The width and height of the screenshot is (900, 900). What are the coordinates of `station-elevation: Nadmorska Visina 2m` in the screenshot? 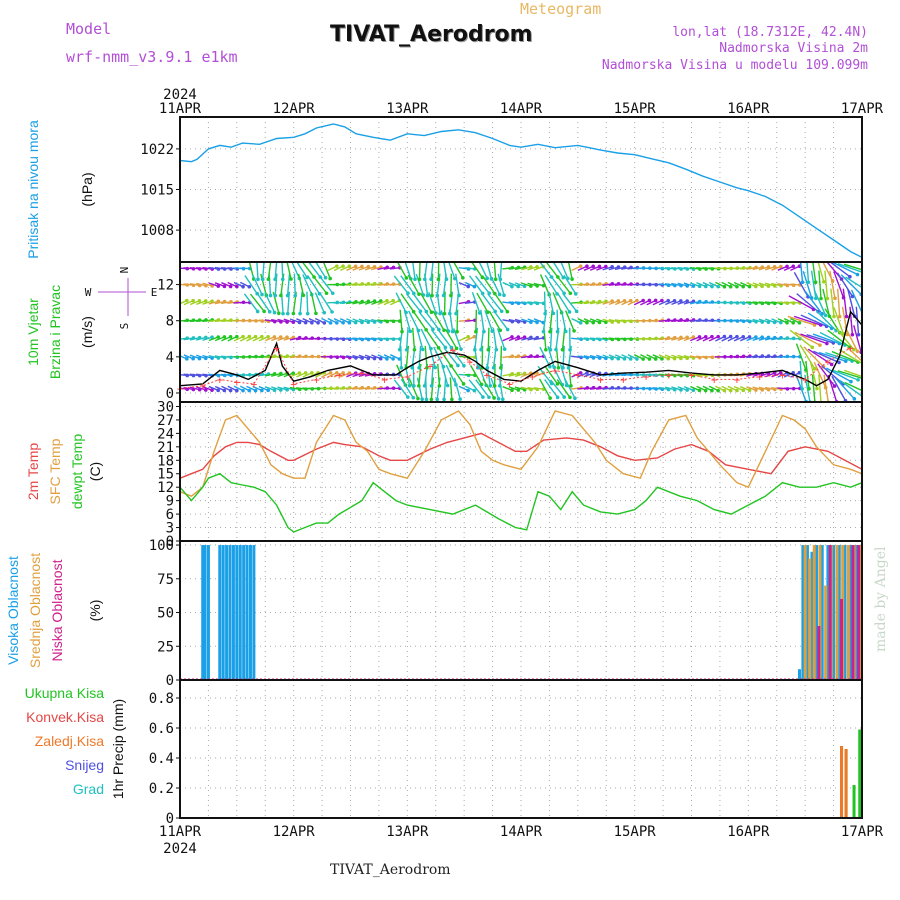 It's located at (793, 48).